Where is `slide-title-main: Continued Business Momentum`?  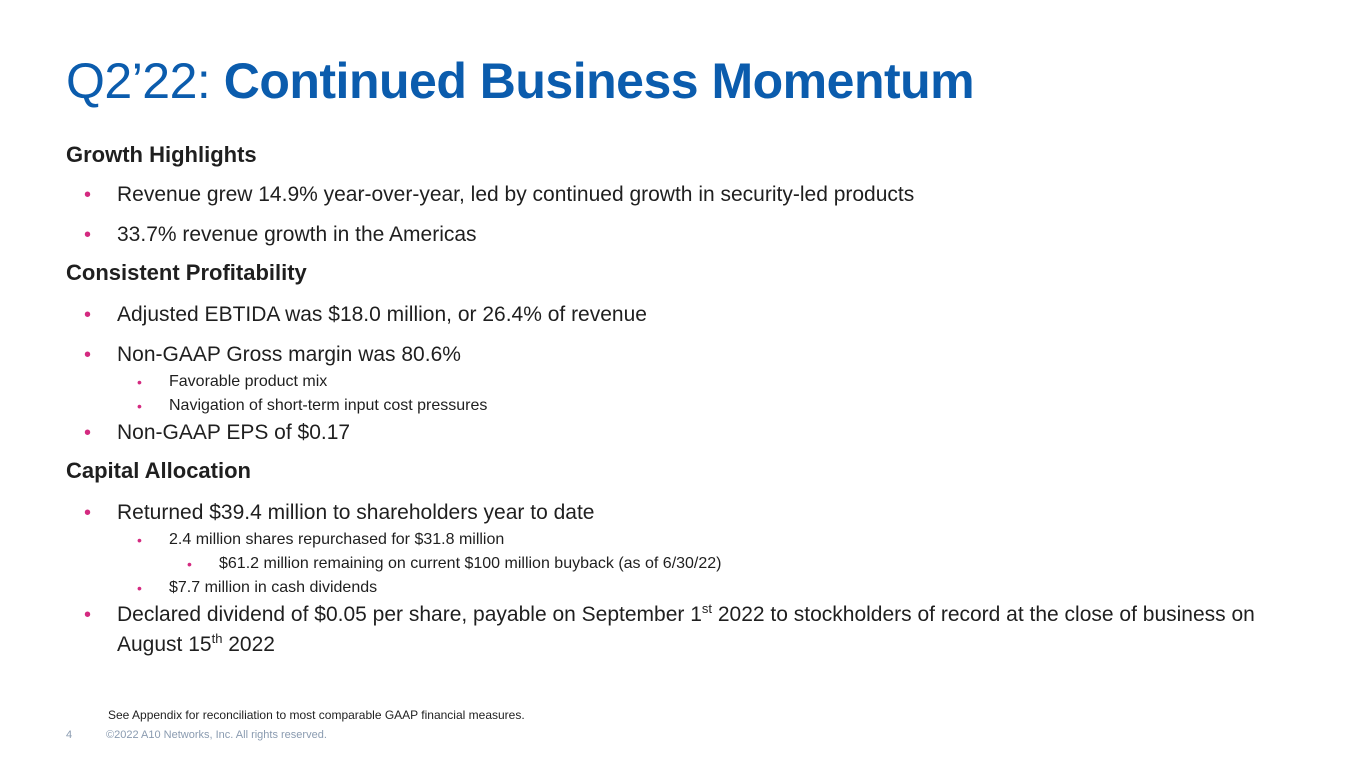
slide-title-main: Continued Business Momentum is located at coordinates (599, 81).